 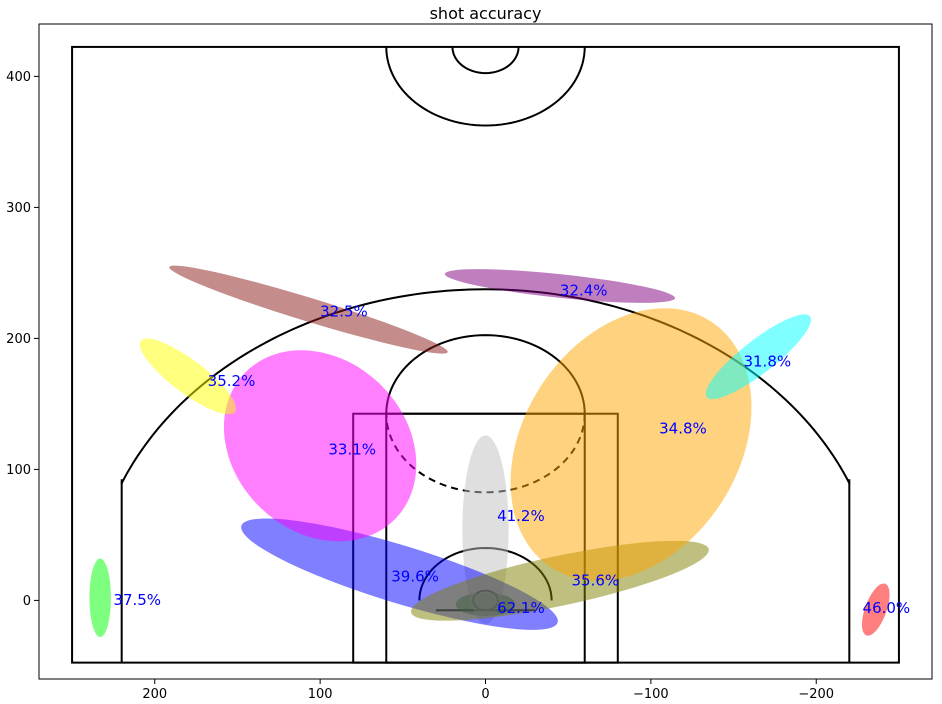 What do you see at coordinates (683, 428) in the screenshot?
I see `accuracy-label-8: 34.8%` at bounding box center [683, 428].